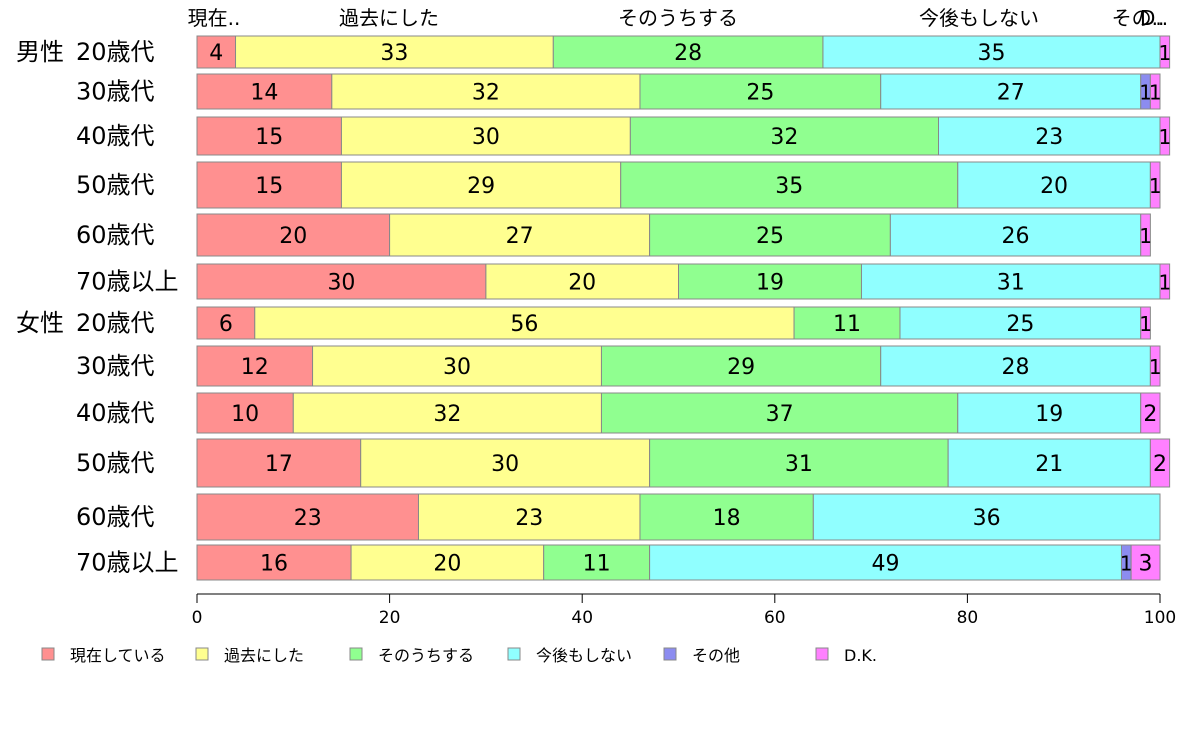  I want to click on x-tick-label: 20, so click(390, 618).